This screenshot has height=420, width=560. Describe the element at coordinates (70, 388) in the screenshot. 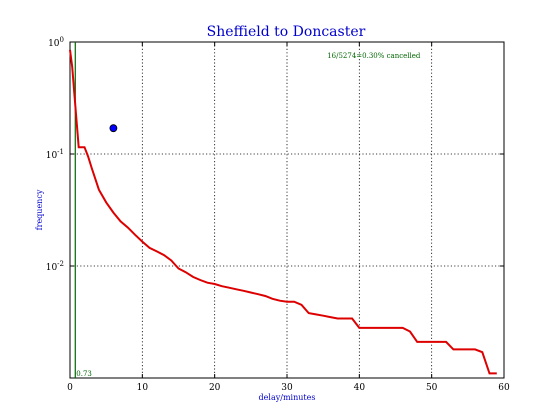

I see `x-tick-label: 0` at that location.